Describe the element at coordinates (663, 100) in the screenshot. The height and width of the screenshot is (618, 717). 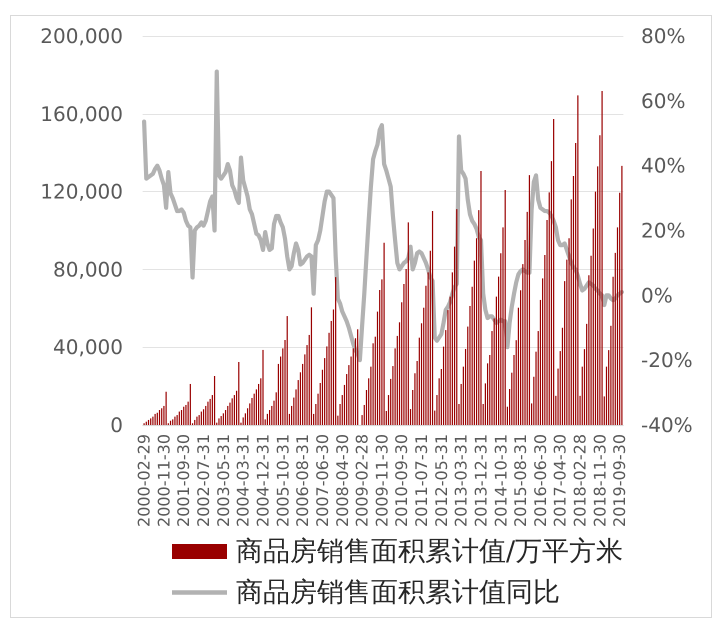
I see `y2-tick-label: 60%` at that location.